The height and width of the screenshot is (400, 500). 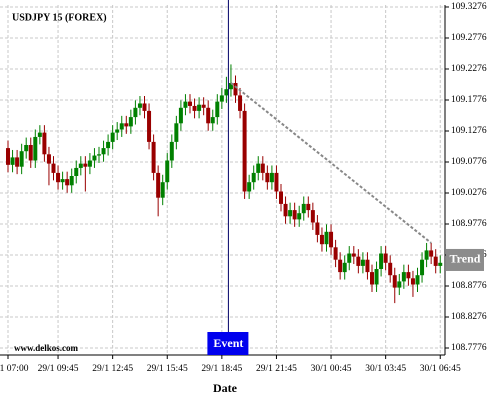 I want to click on trend-label-box, so click(x=465, y=259).